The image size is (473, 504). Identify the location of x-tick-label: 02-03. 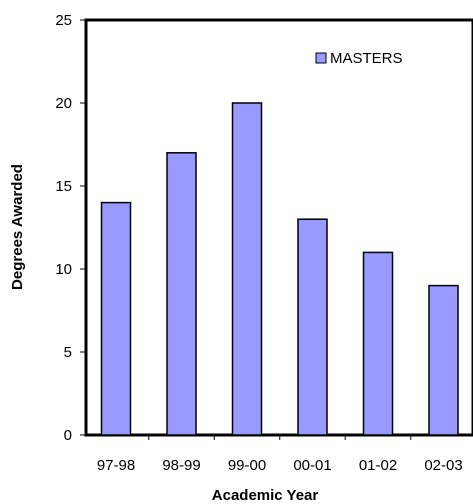
(443, 465).